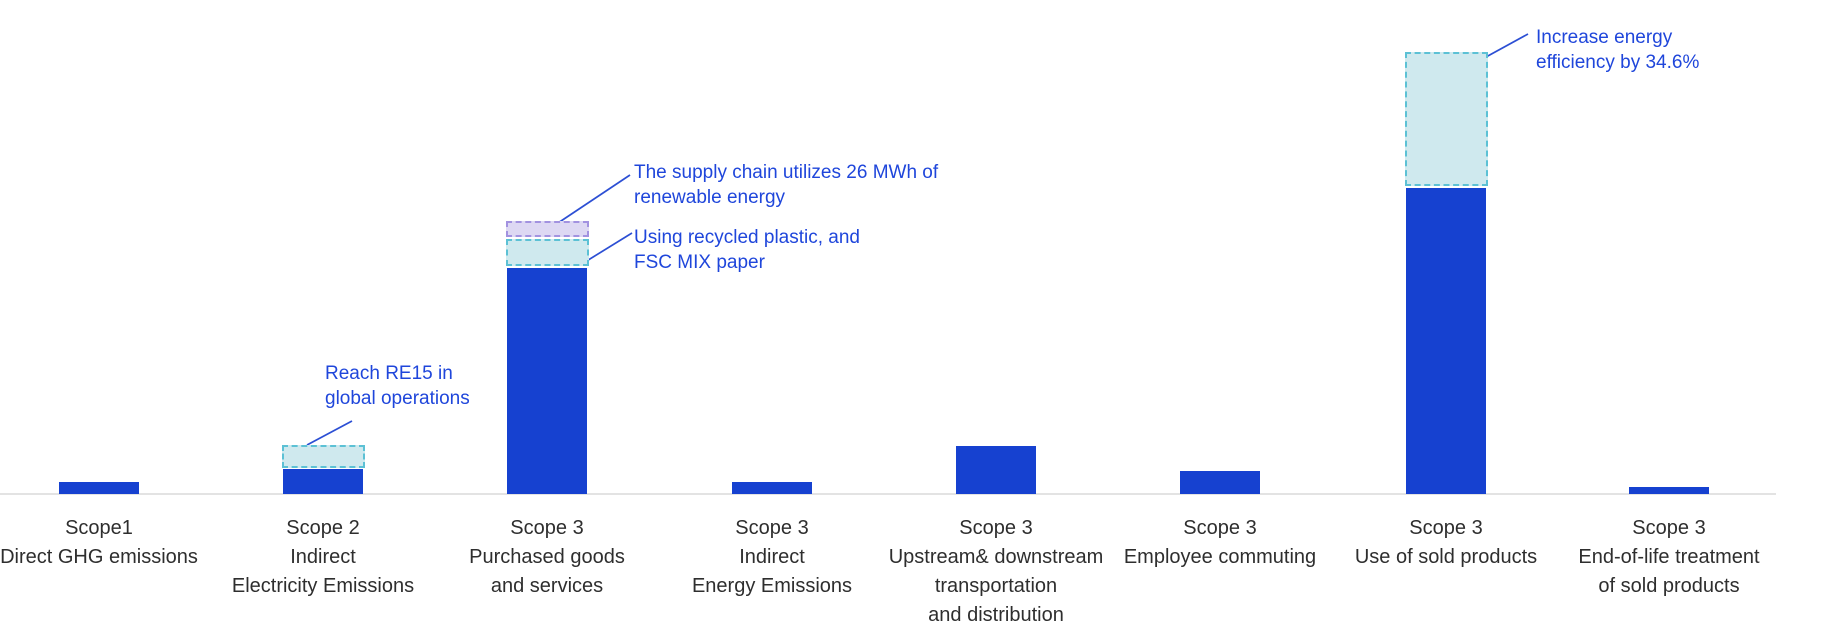 The height and width of the screenshot is (640, 1837). What do you see at coordinates (323, 456) in the screenshot?
I see `target-reduction-box-teal-scope2-indirect-electricity` at bounding box center [323, 456].